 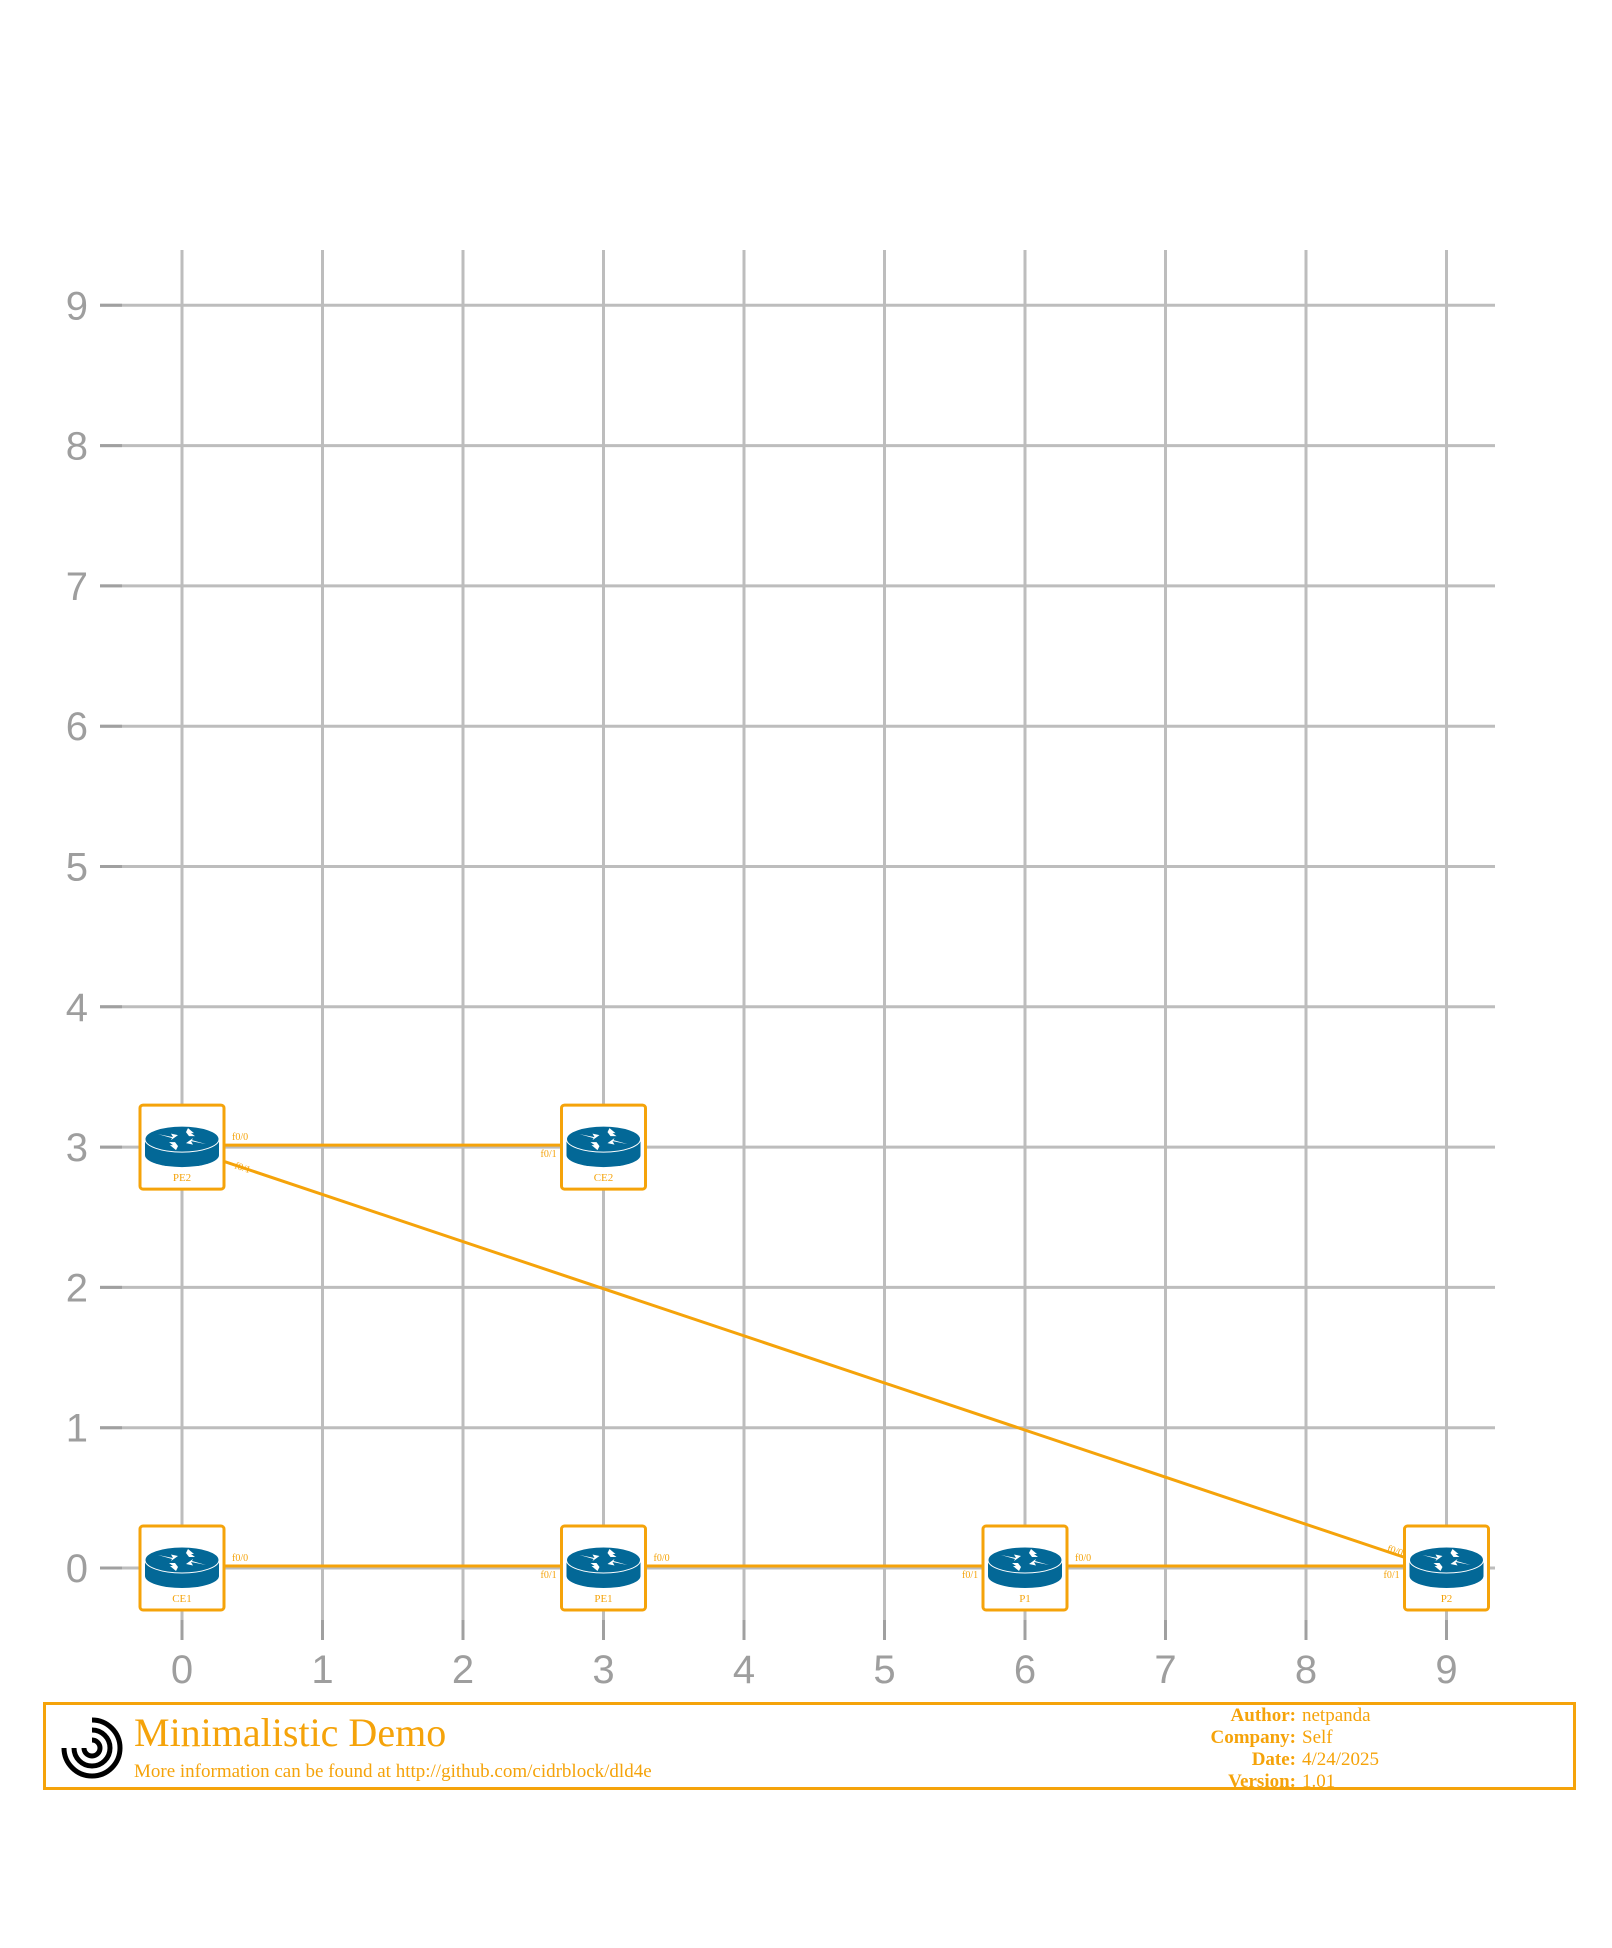 What do you see at coordinates (77, 306) in the screenshot?
I see `y-tick-label: 9` at bounding box center [77, 306].